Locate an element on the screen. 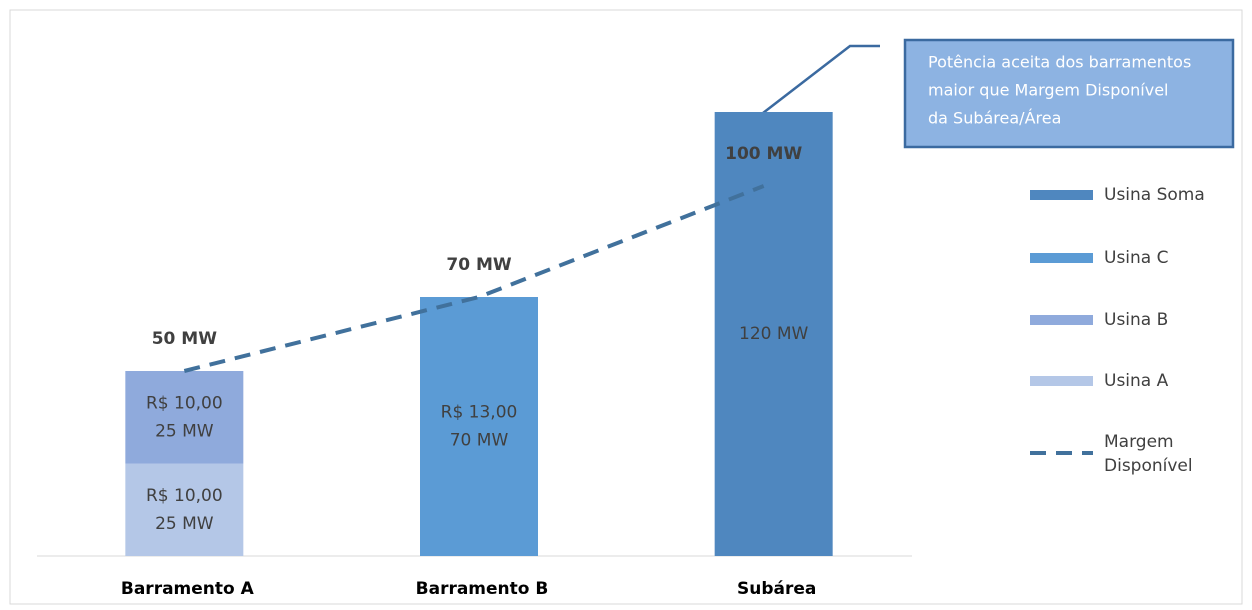 This screenshot has height=610, width=1252. price-label: R$ 13,00 is located at coordinates (479, 413).